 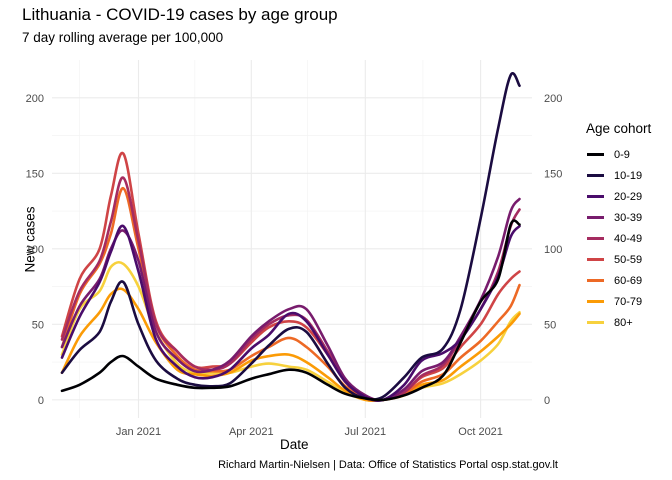 What do you see at coordinates (180, 14) in the screenshot?
I see `chart-title: Lithuania - COVID-19 cases by age group` at bounding box center [180, 14].